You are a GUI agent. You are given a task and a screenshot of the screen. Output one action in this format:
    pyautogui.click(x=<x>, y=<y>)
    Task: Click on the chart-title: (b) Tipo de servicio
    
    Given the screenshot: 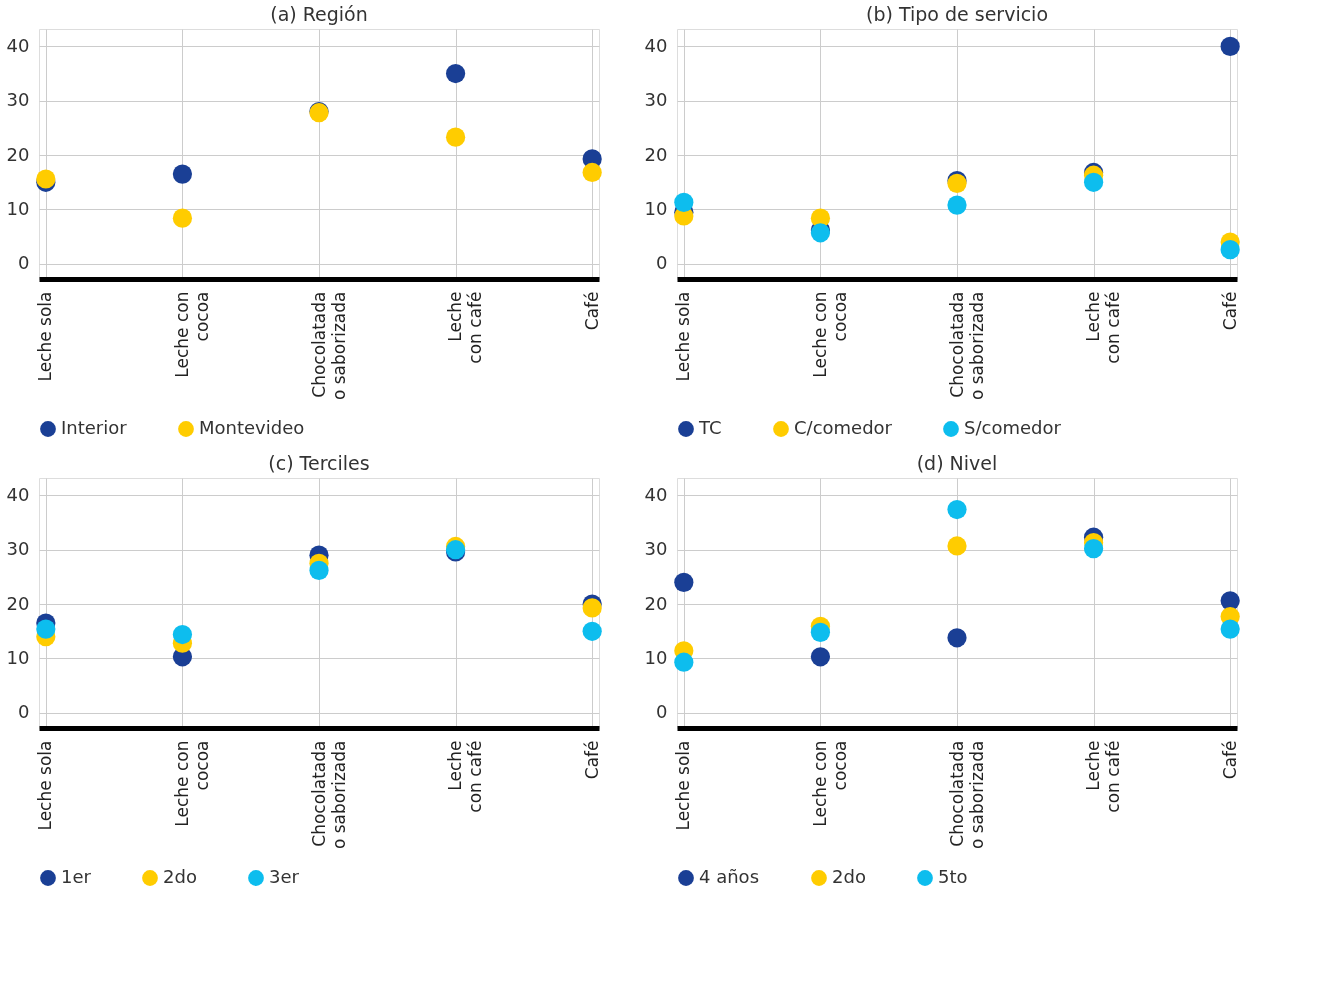 What is the action you would take?
    pyautogui.click(x=957, y=14)
    